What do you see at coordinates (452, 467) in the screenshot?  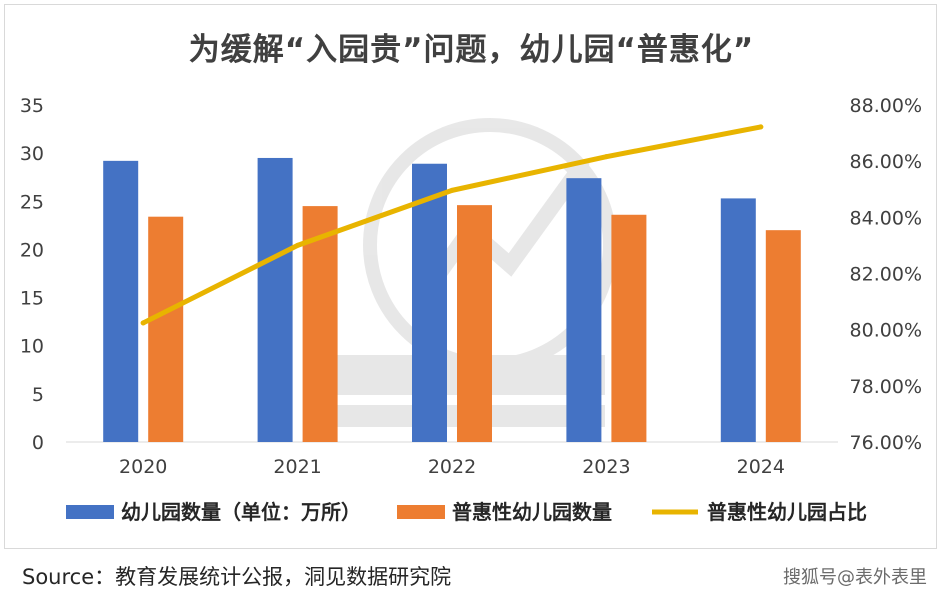 I see `x-tick-label: 2022` at bounding box center [452, 467].